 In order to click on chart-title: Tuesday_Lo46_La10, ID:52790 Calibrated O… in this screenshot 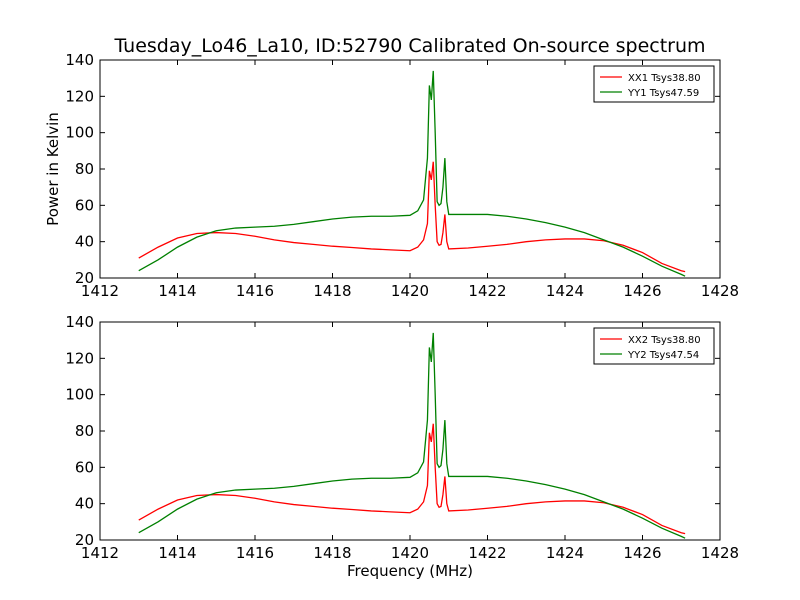, I will do `click(409, 46)`.